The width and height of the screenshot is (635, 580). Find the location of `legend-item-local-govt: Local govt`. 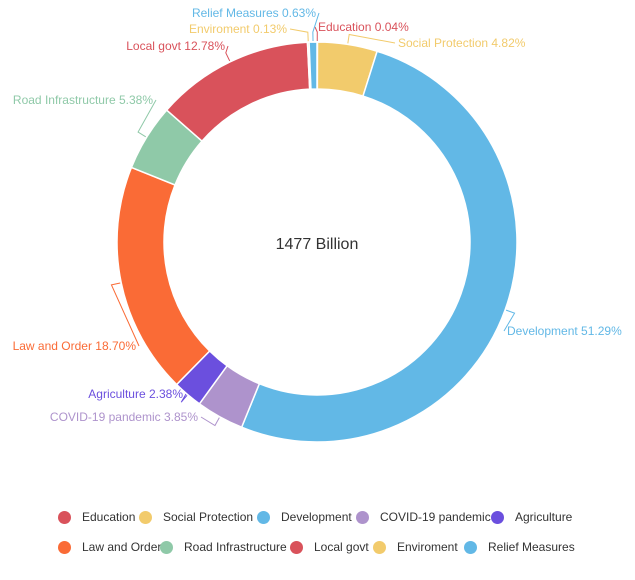

legend-item-local-govt: Local govt is located at coordinates (329, 547).